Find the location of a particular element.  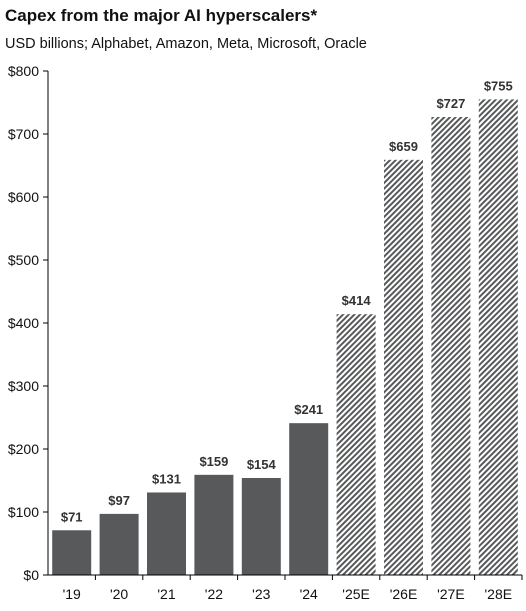

data-label: $159 is located at coordinates (213, 461).